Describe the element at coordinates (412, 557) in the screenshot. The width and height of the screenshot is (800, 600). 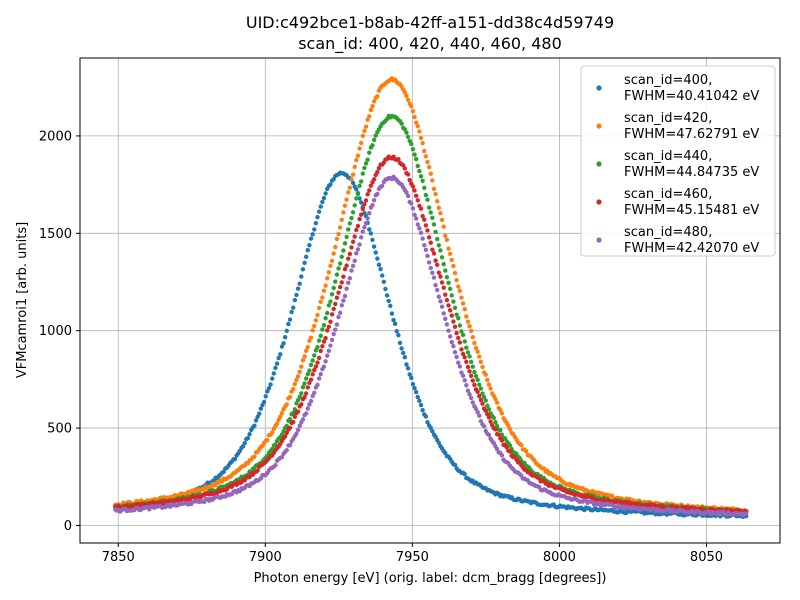
I see `x-tick-label: 7950` at that location.